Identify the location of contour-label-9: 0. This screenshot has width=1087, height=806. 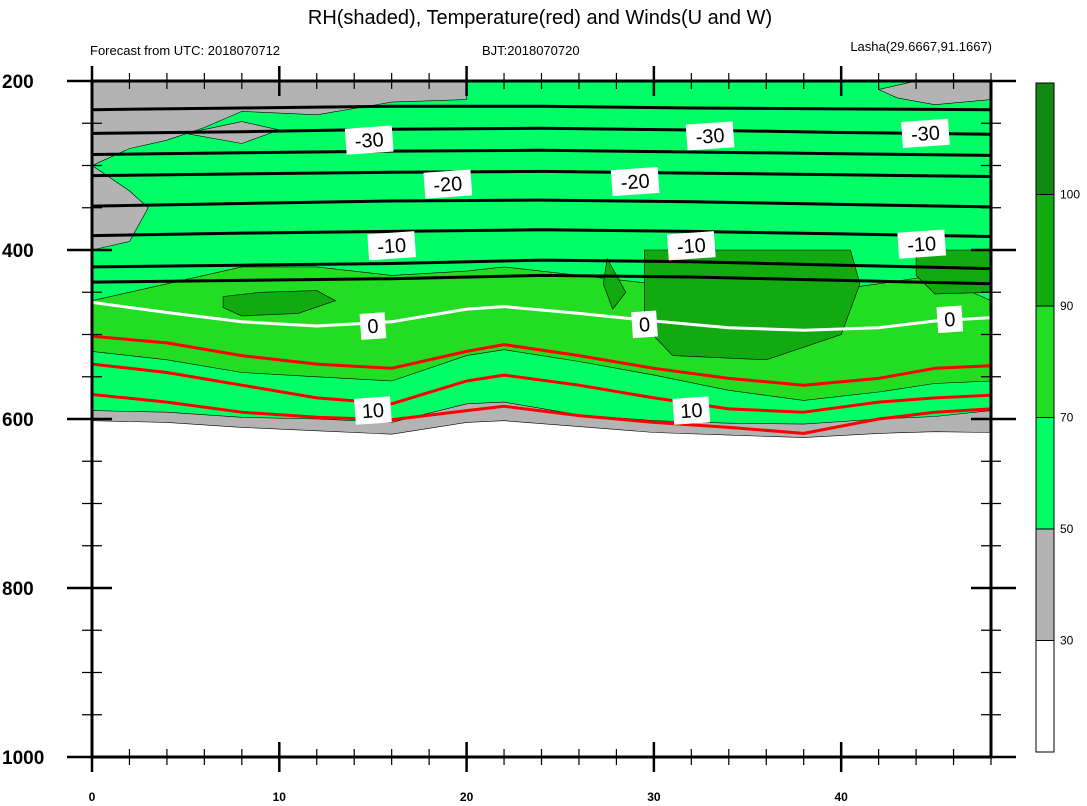
(644, 324).